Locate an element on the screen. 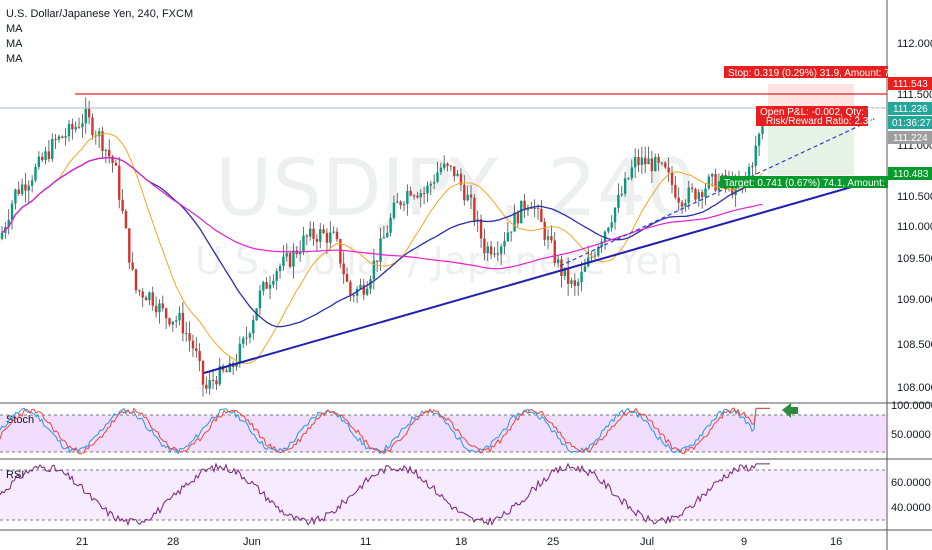 The width and height of the screenshot is (932, 550). stoch-k-line is located at coordinates (385, 431).